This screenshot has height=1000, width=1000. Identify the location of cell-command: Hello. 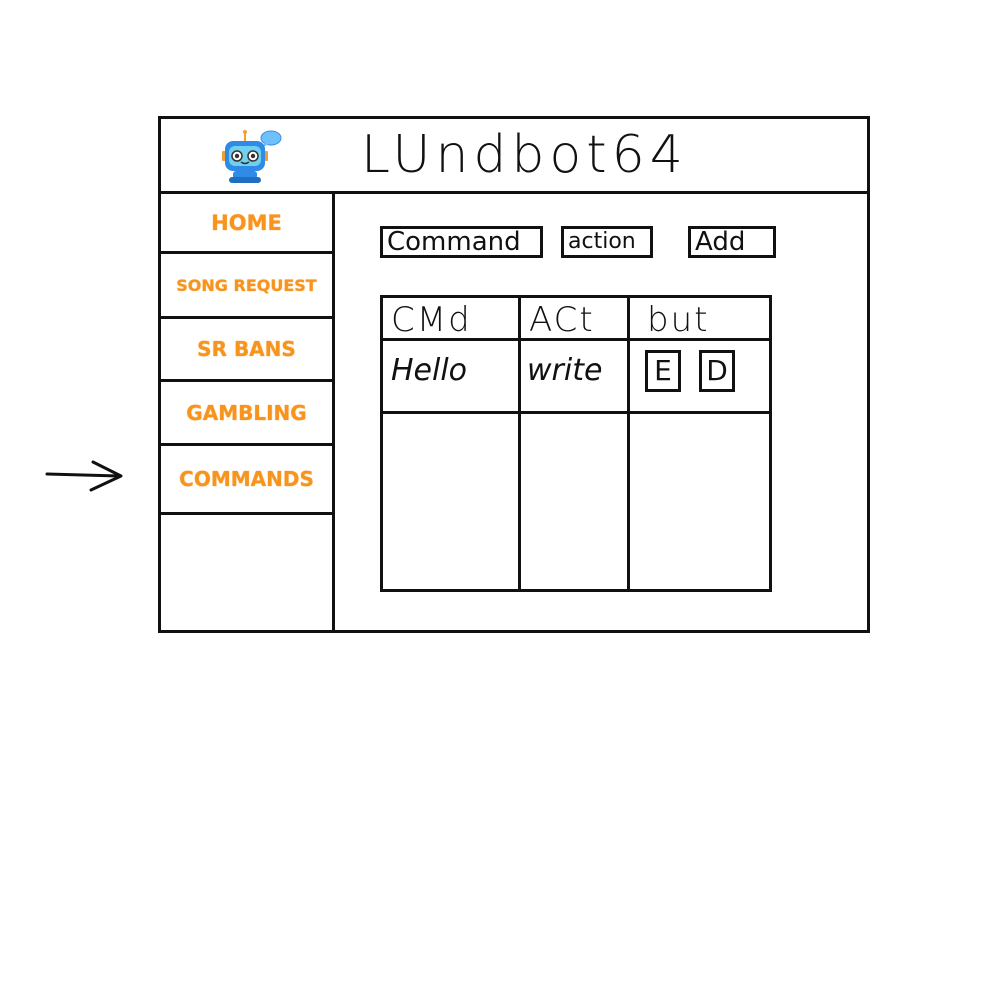
(429, 370).